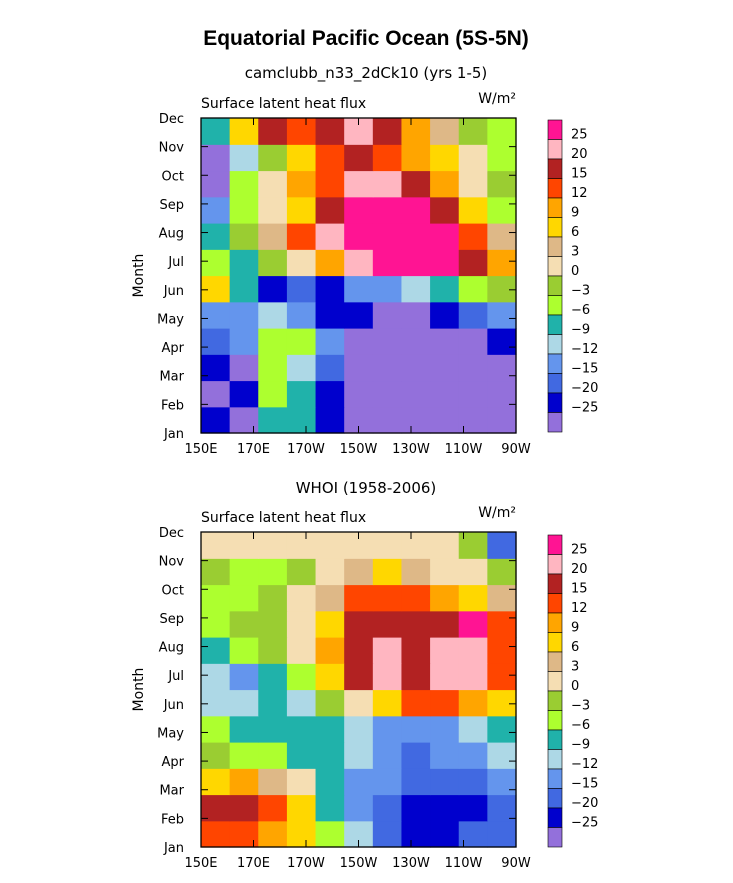 The width and height of the screenshot is (733, 883). What do you see at coordinates (580, 706) in the screenshot?
I see `colorbar-label: −3` at bounding box center [580, 706].